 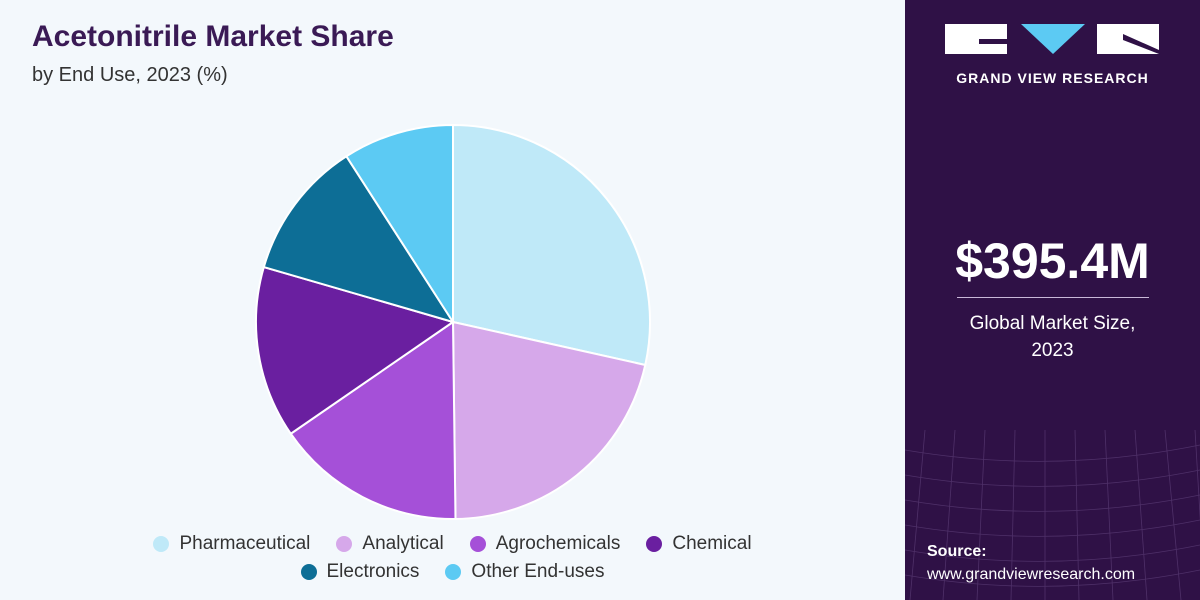 I want to click on legend-label: Analytical, so click(x=403, y=543).